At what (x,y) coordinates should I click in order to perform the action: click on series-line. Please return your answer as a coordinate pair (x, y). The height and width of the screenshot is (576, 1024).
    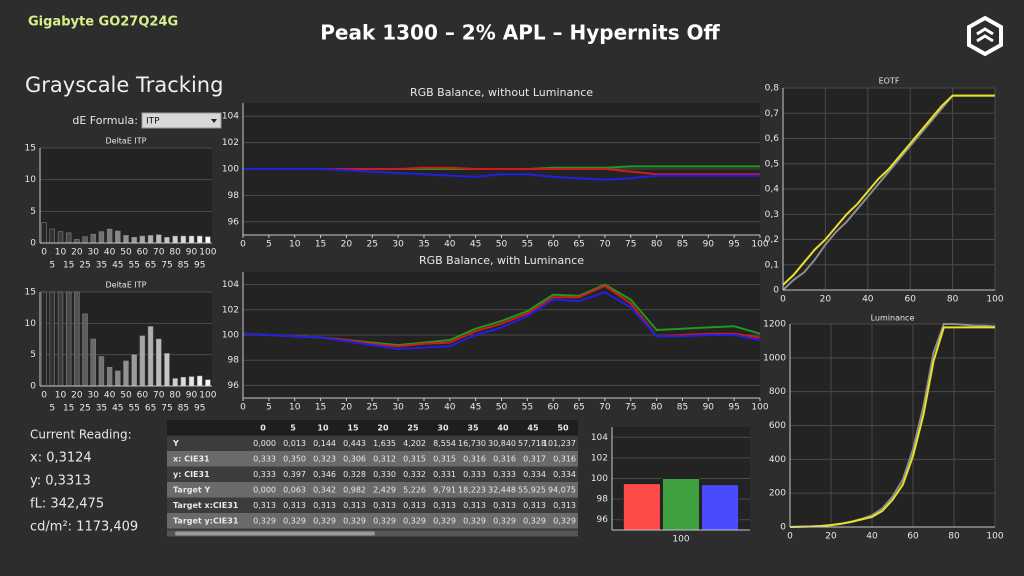
    Looking at the image, I should click on (888, 190).